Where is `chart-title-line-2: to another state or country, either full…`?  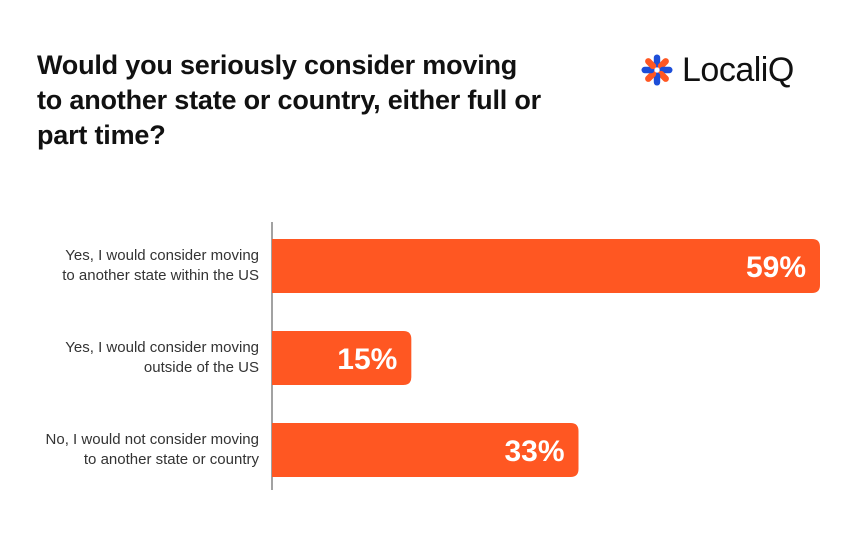
chart-title-line-2: to another state or country, either full… is located at coordinates (289, 100).